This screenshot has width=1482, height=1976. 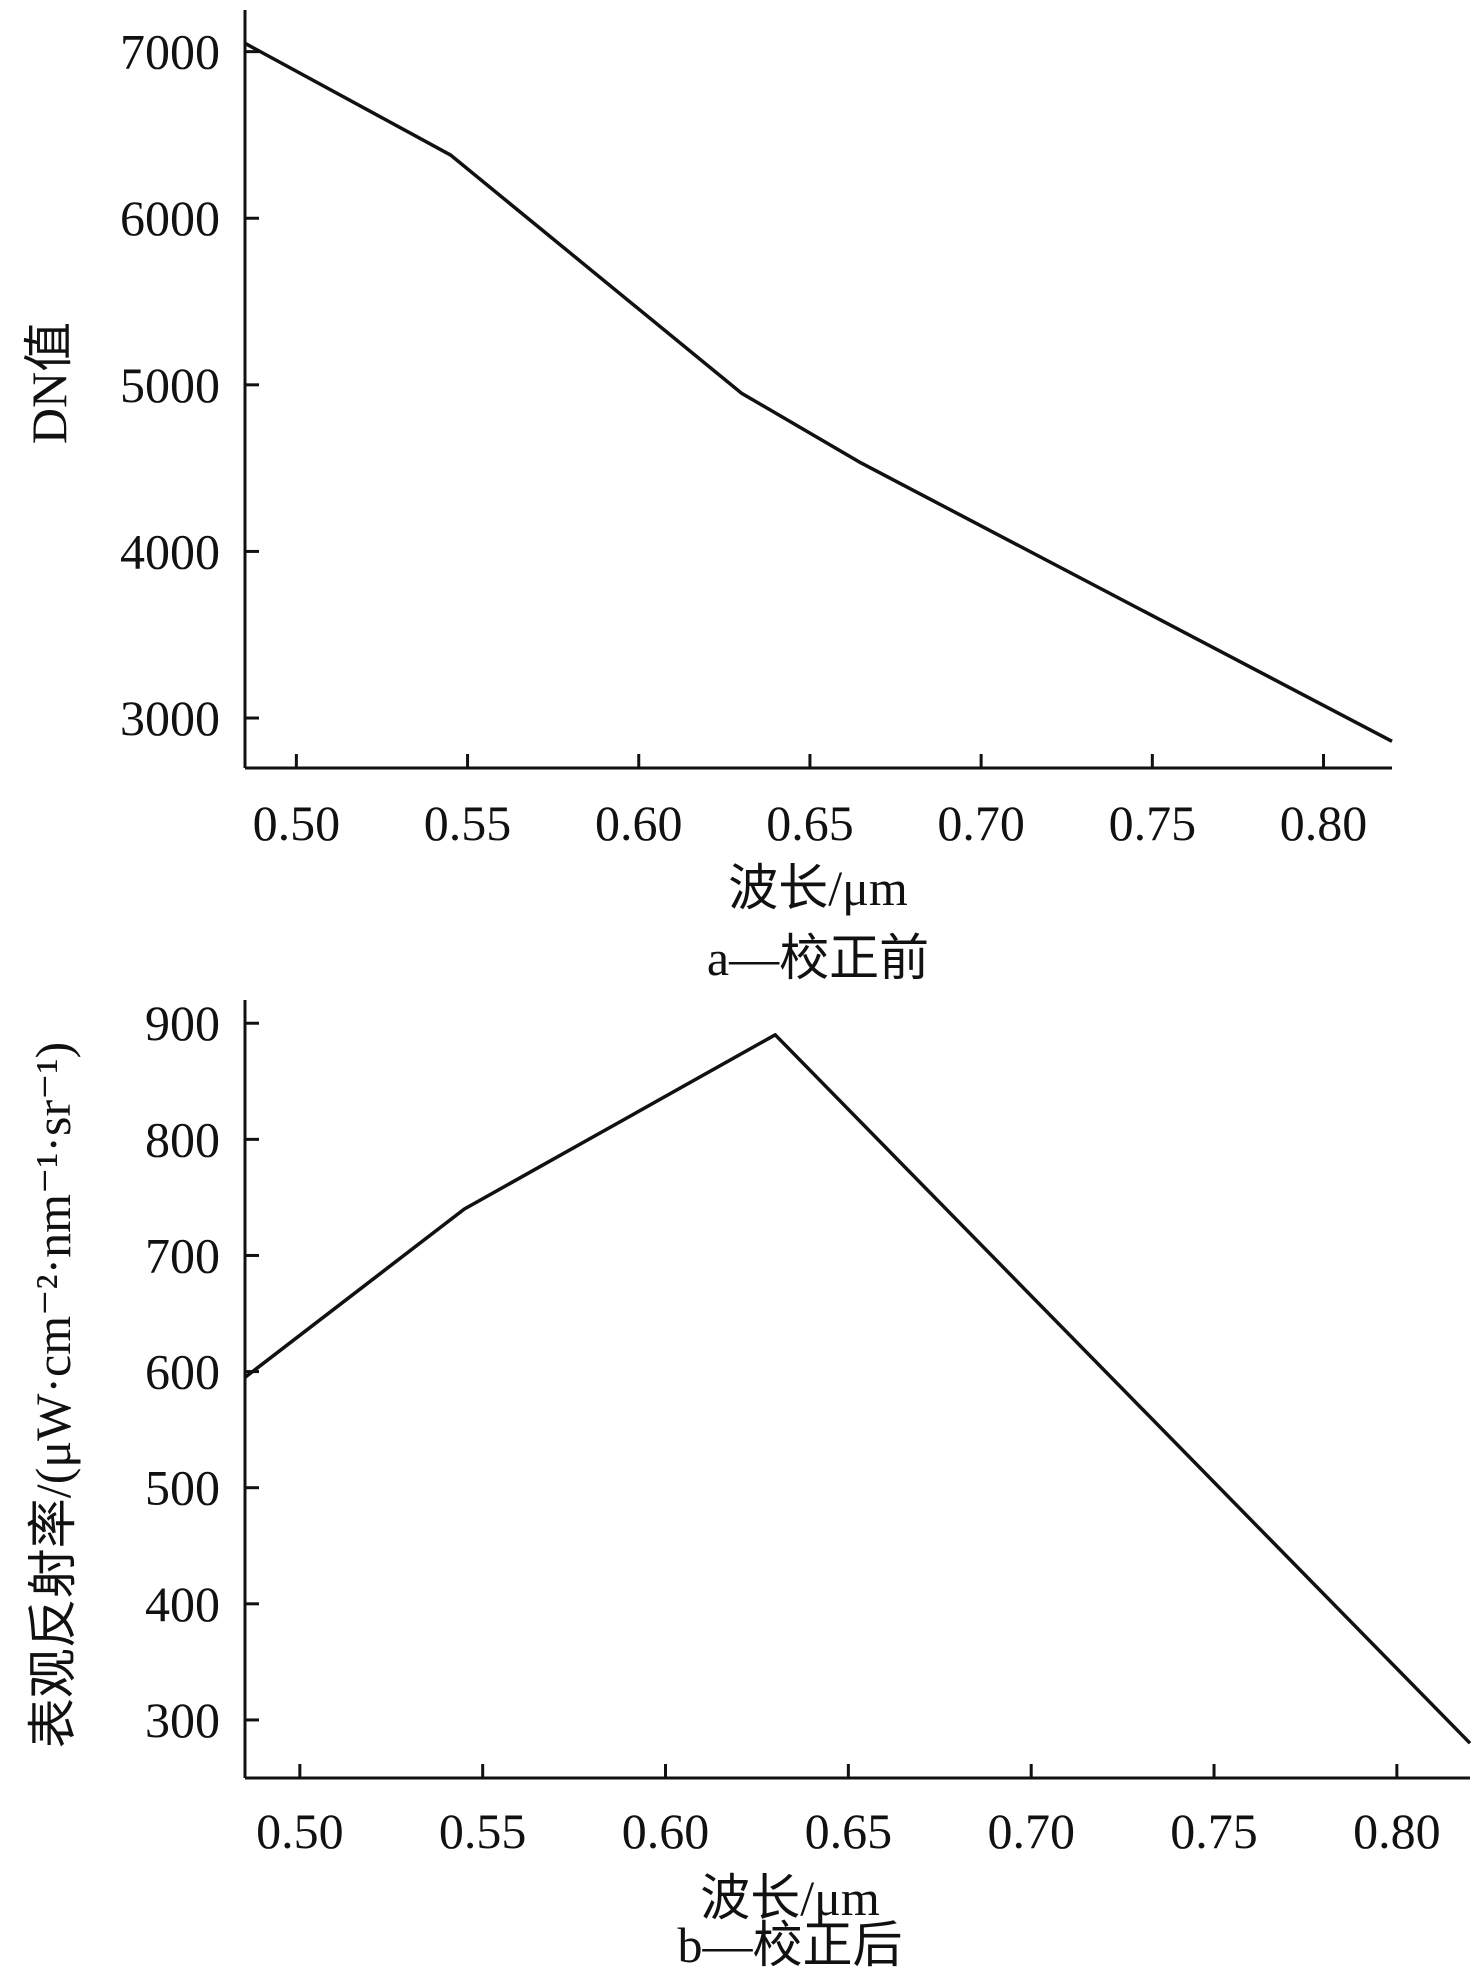 What do you see at coordinates (981, 823) in the screenshot?
I see `panel-a-x-tick-label: 0.70` at bounding box center [981, 823].